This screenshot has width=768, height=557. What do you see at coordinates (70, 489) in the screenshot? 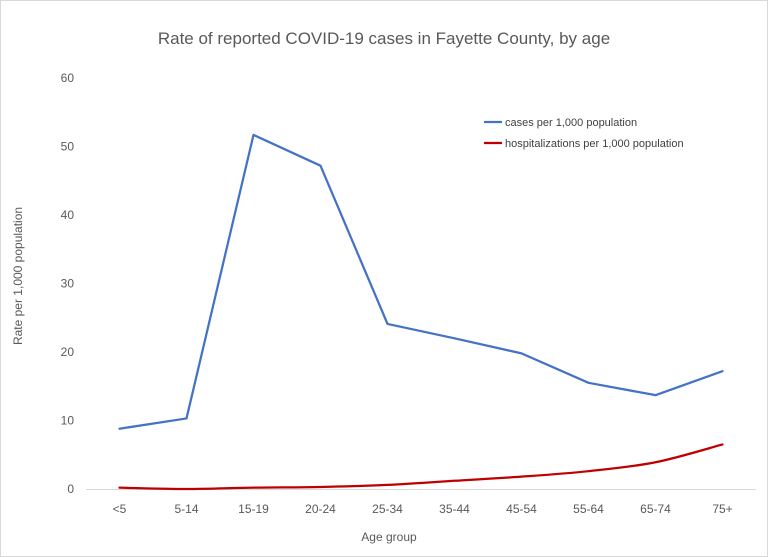
I see `y-tick-label: 0` at bounding box center [70, 489].